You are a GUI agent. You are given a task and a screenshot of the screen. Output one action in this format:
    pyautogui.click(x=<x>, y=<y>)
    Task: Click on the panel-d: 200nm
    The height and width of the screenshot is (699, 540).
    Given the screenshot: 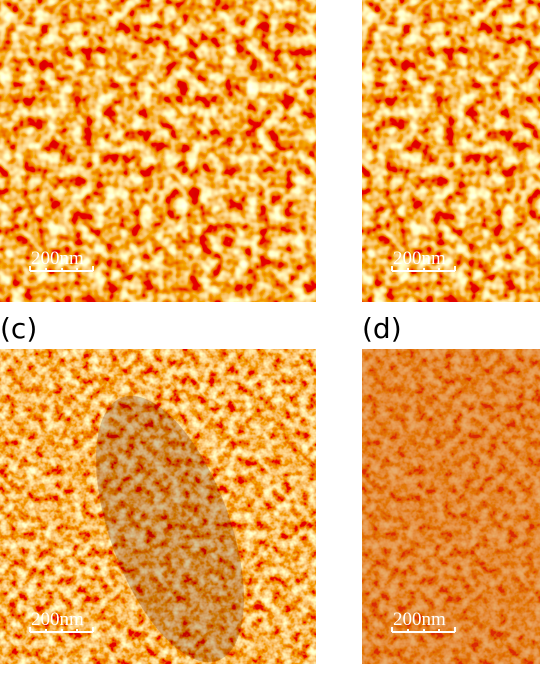 What is the action you would take?
    pyautogui.click(x=451, y=506)
    